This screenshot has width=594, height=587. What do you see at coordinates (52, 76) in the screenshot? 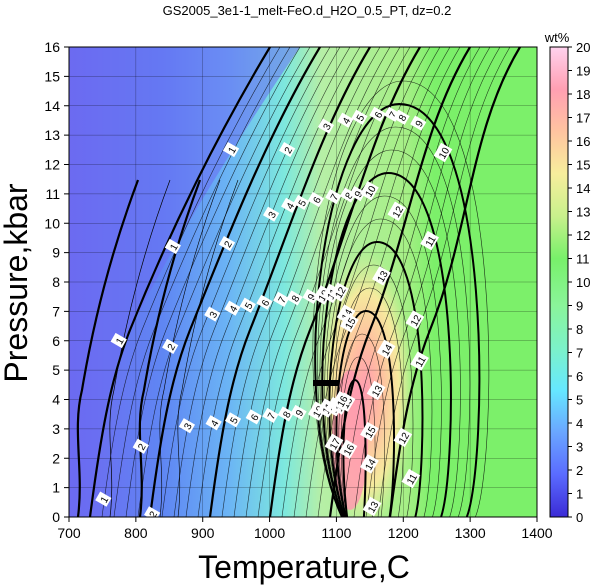
I see `y-tick-label: 15` at bounding box center [52, 76].